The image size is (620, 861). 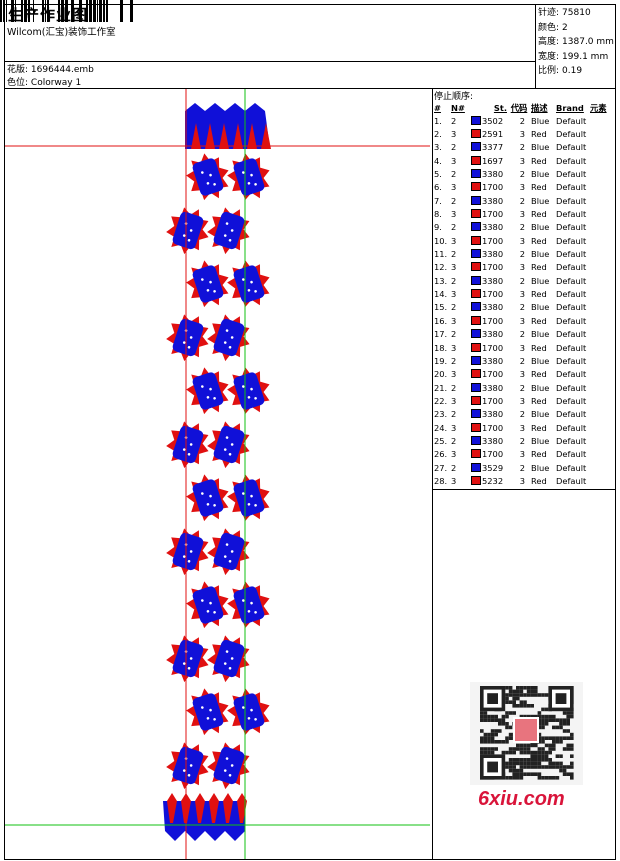 I want to click on stat-row: 宽度: 199.1 mm, so click(x=573, y=55).